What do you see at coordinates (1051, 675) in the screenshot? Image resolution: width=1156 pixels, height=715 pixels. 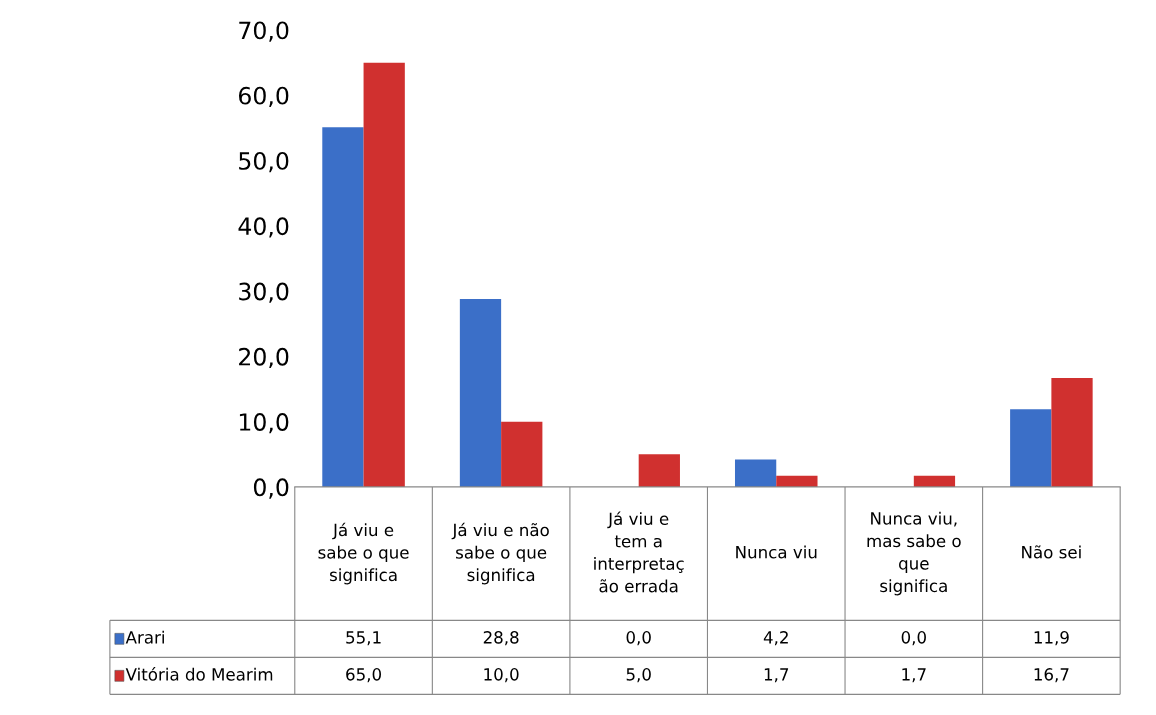 I see `data-label: 16,7` at bounding box center [1051, 675].